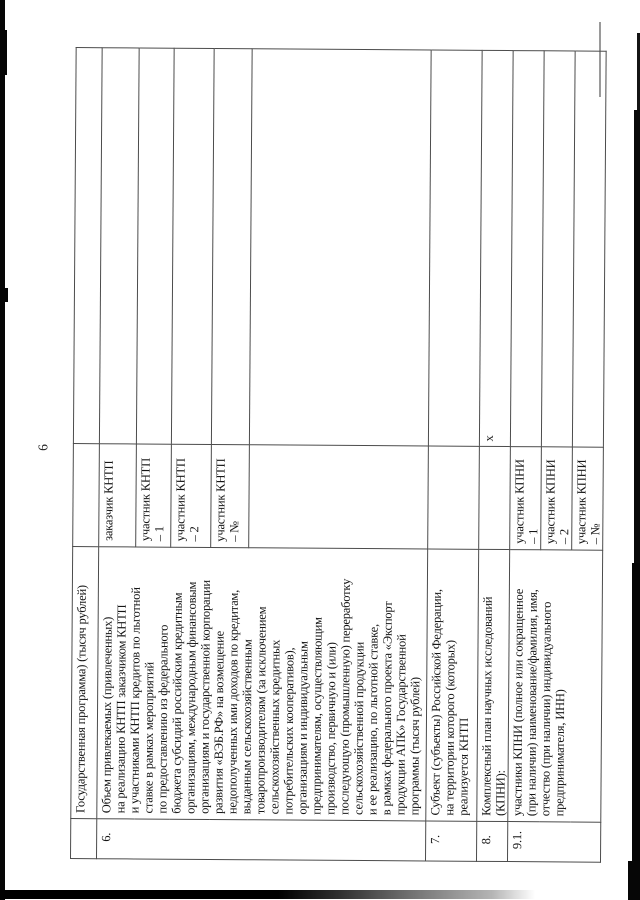  Describe the element at coordinates (492, 841) in the screenshot. I see `row-number-cell: 8.` at that location.